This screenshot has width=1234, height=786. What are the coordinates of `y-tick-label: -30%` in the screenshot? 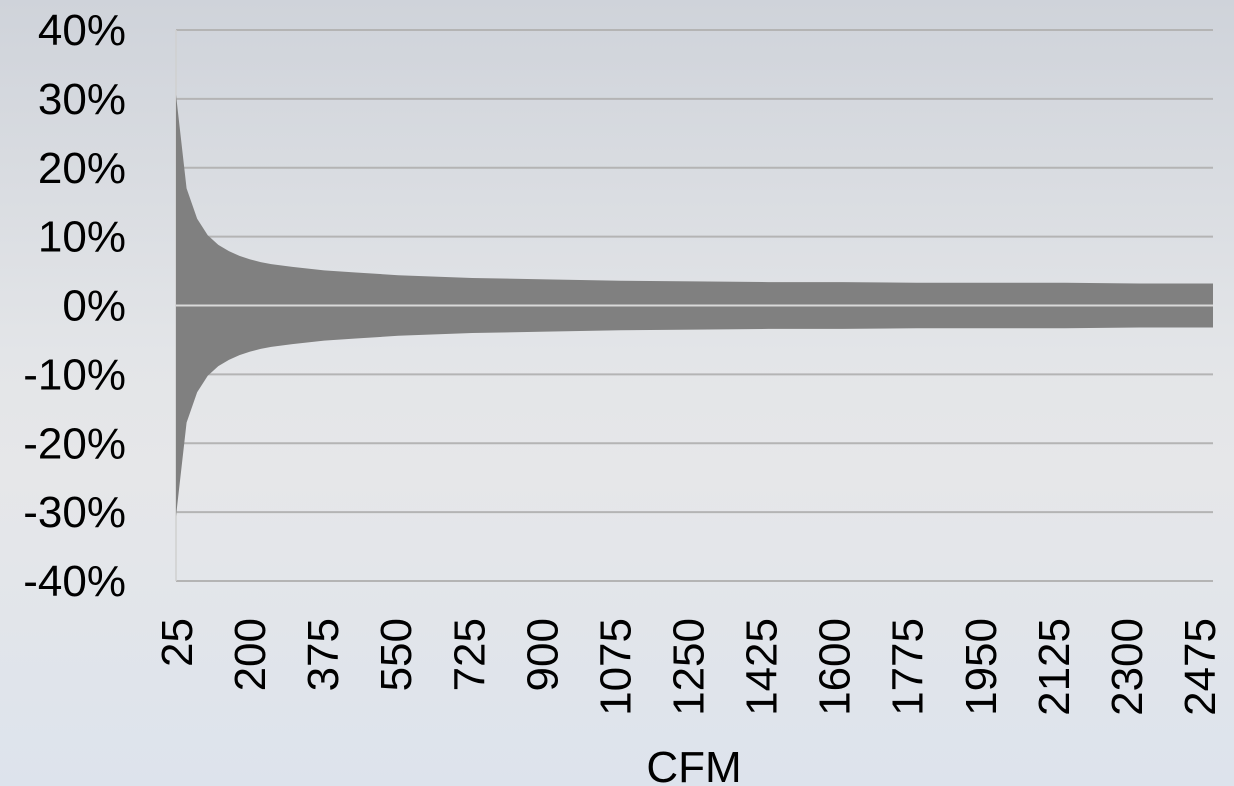 It's located at (74, 512).